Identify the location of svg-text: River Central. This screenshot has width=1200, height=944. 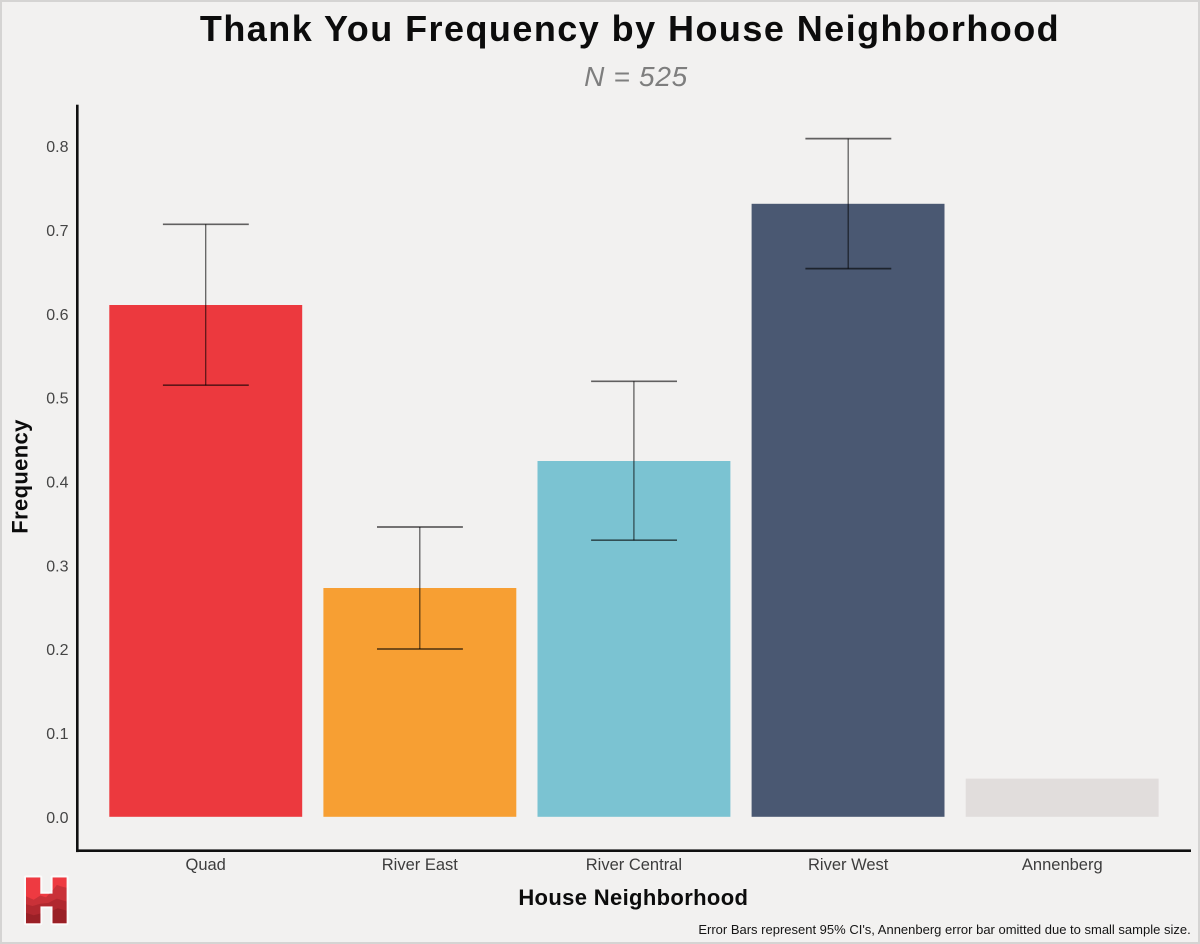
(634, 865).